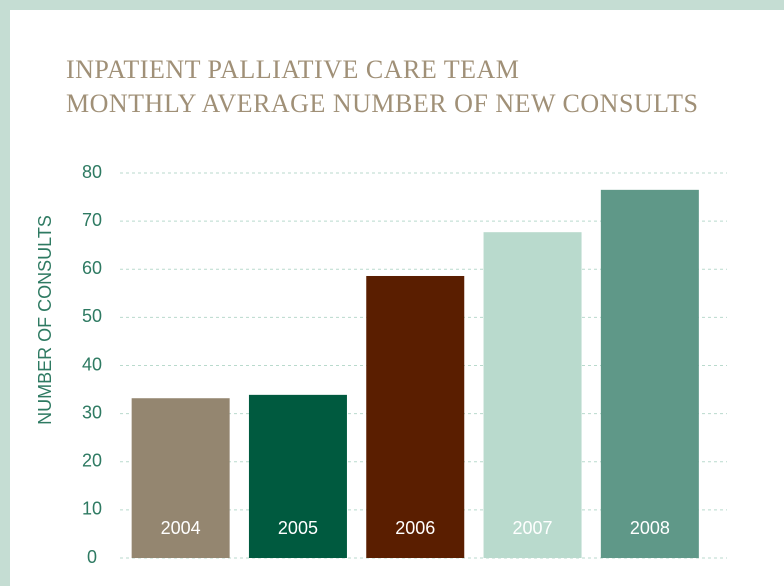 This screenshot has width=784, height=586. What do you see at coordinates (650, 528) in the screenshot?
I see `x-tick-label: 2008` at bounding box center [650, 528].